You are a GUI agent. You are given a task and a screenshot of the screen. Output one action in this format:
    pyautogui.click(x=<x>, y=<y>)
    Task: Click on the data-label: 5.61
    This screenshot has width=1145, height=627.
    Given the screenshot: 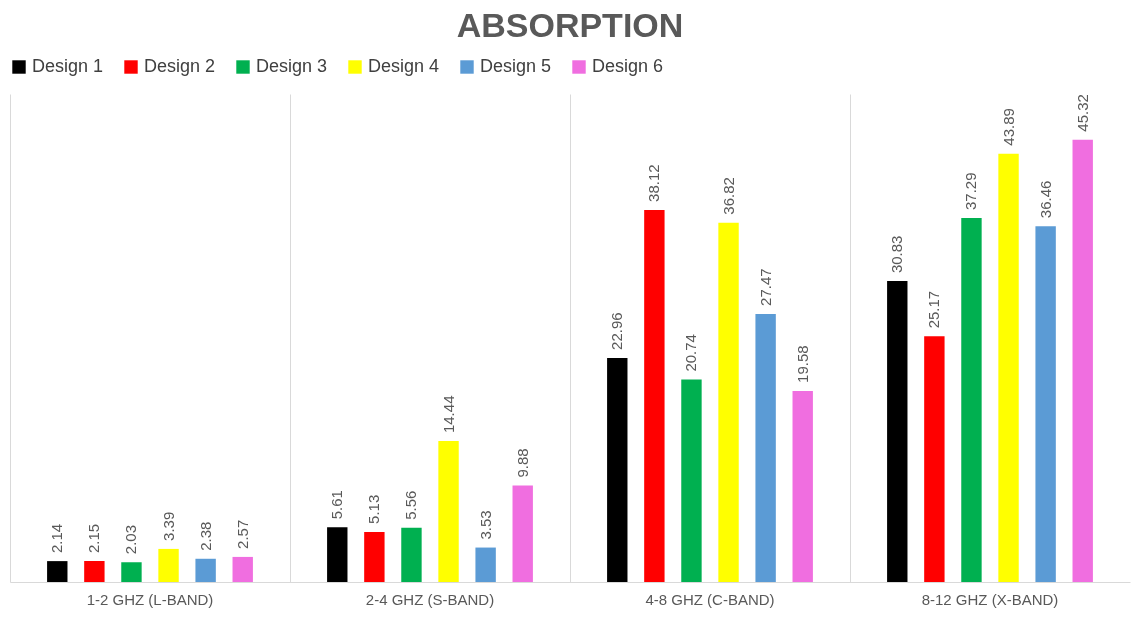 What is the action you would take?
    pyautogui.click(x=337, y=505)
    